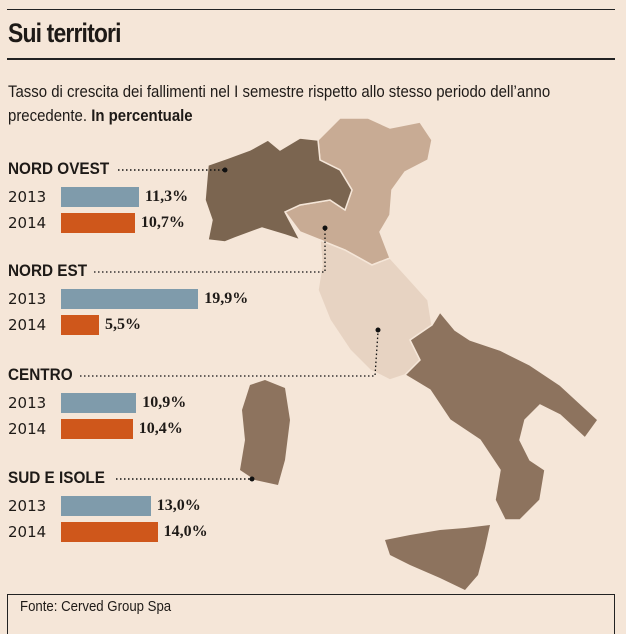 The height and width of the screenshot is (634, 626). I want to click on page-title: Sui territori, so click(64, 33).